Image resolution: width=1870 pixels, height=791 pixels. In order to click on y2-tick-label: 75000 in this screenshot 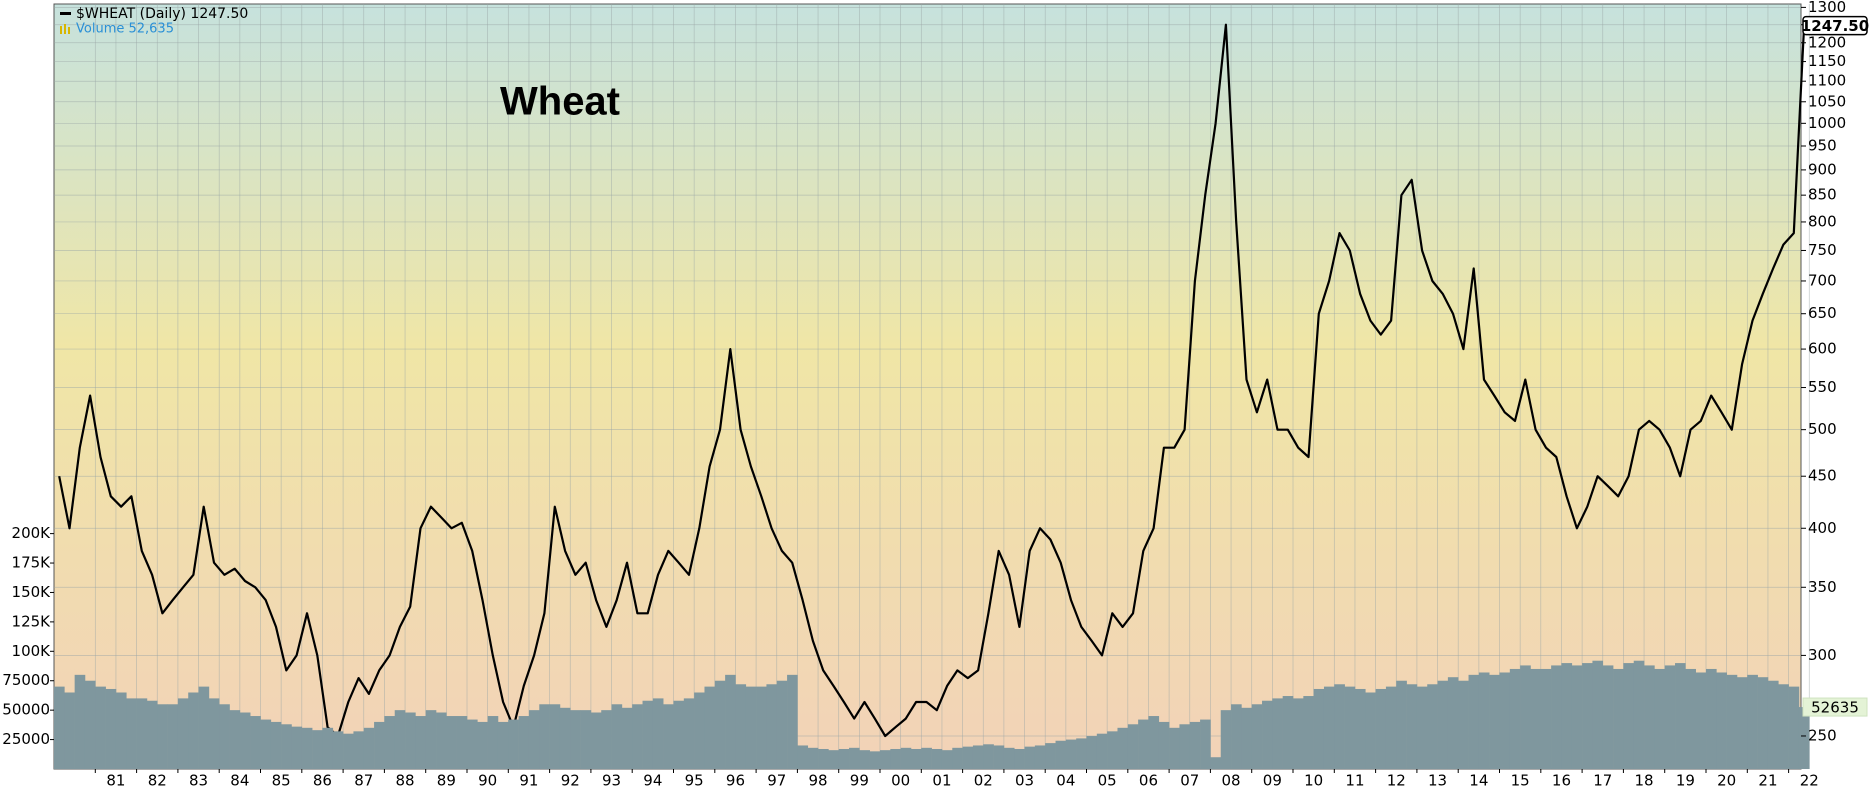, I will do `click(26, 680)`.